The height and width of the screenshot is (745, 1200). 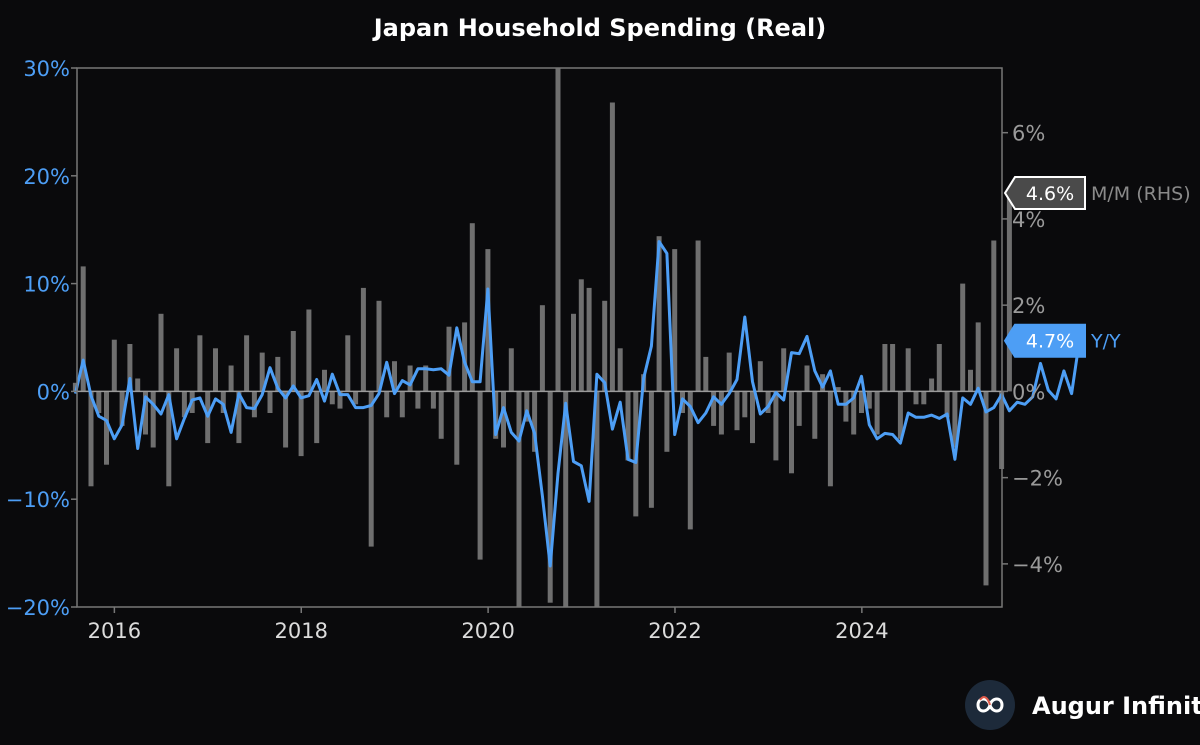 What do you see at coordinates (1116, 706) in the screenshot?
I see `brand-name: Augur Infinity` at bounding box center [1116, 706].